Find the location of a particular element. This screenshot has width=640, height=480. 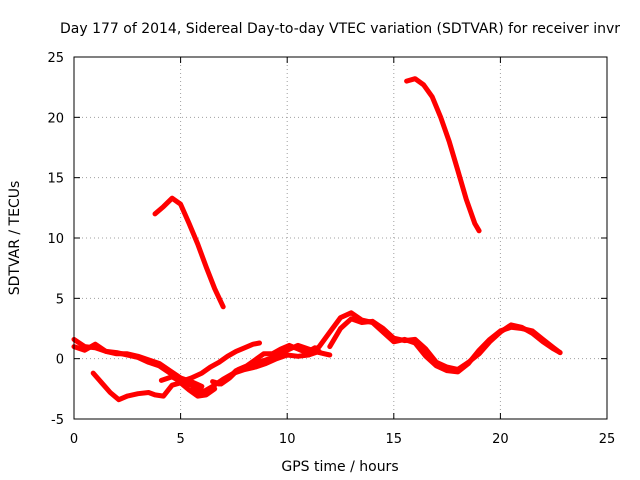

y-tick-label: 25 is located at coordinates (55, 58).